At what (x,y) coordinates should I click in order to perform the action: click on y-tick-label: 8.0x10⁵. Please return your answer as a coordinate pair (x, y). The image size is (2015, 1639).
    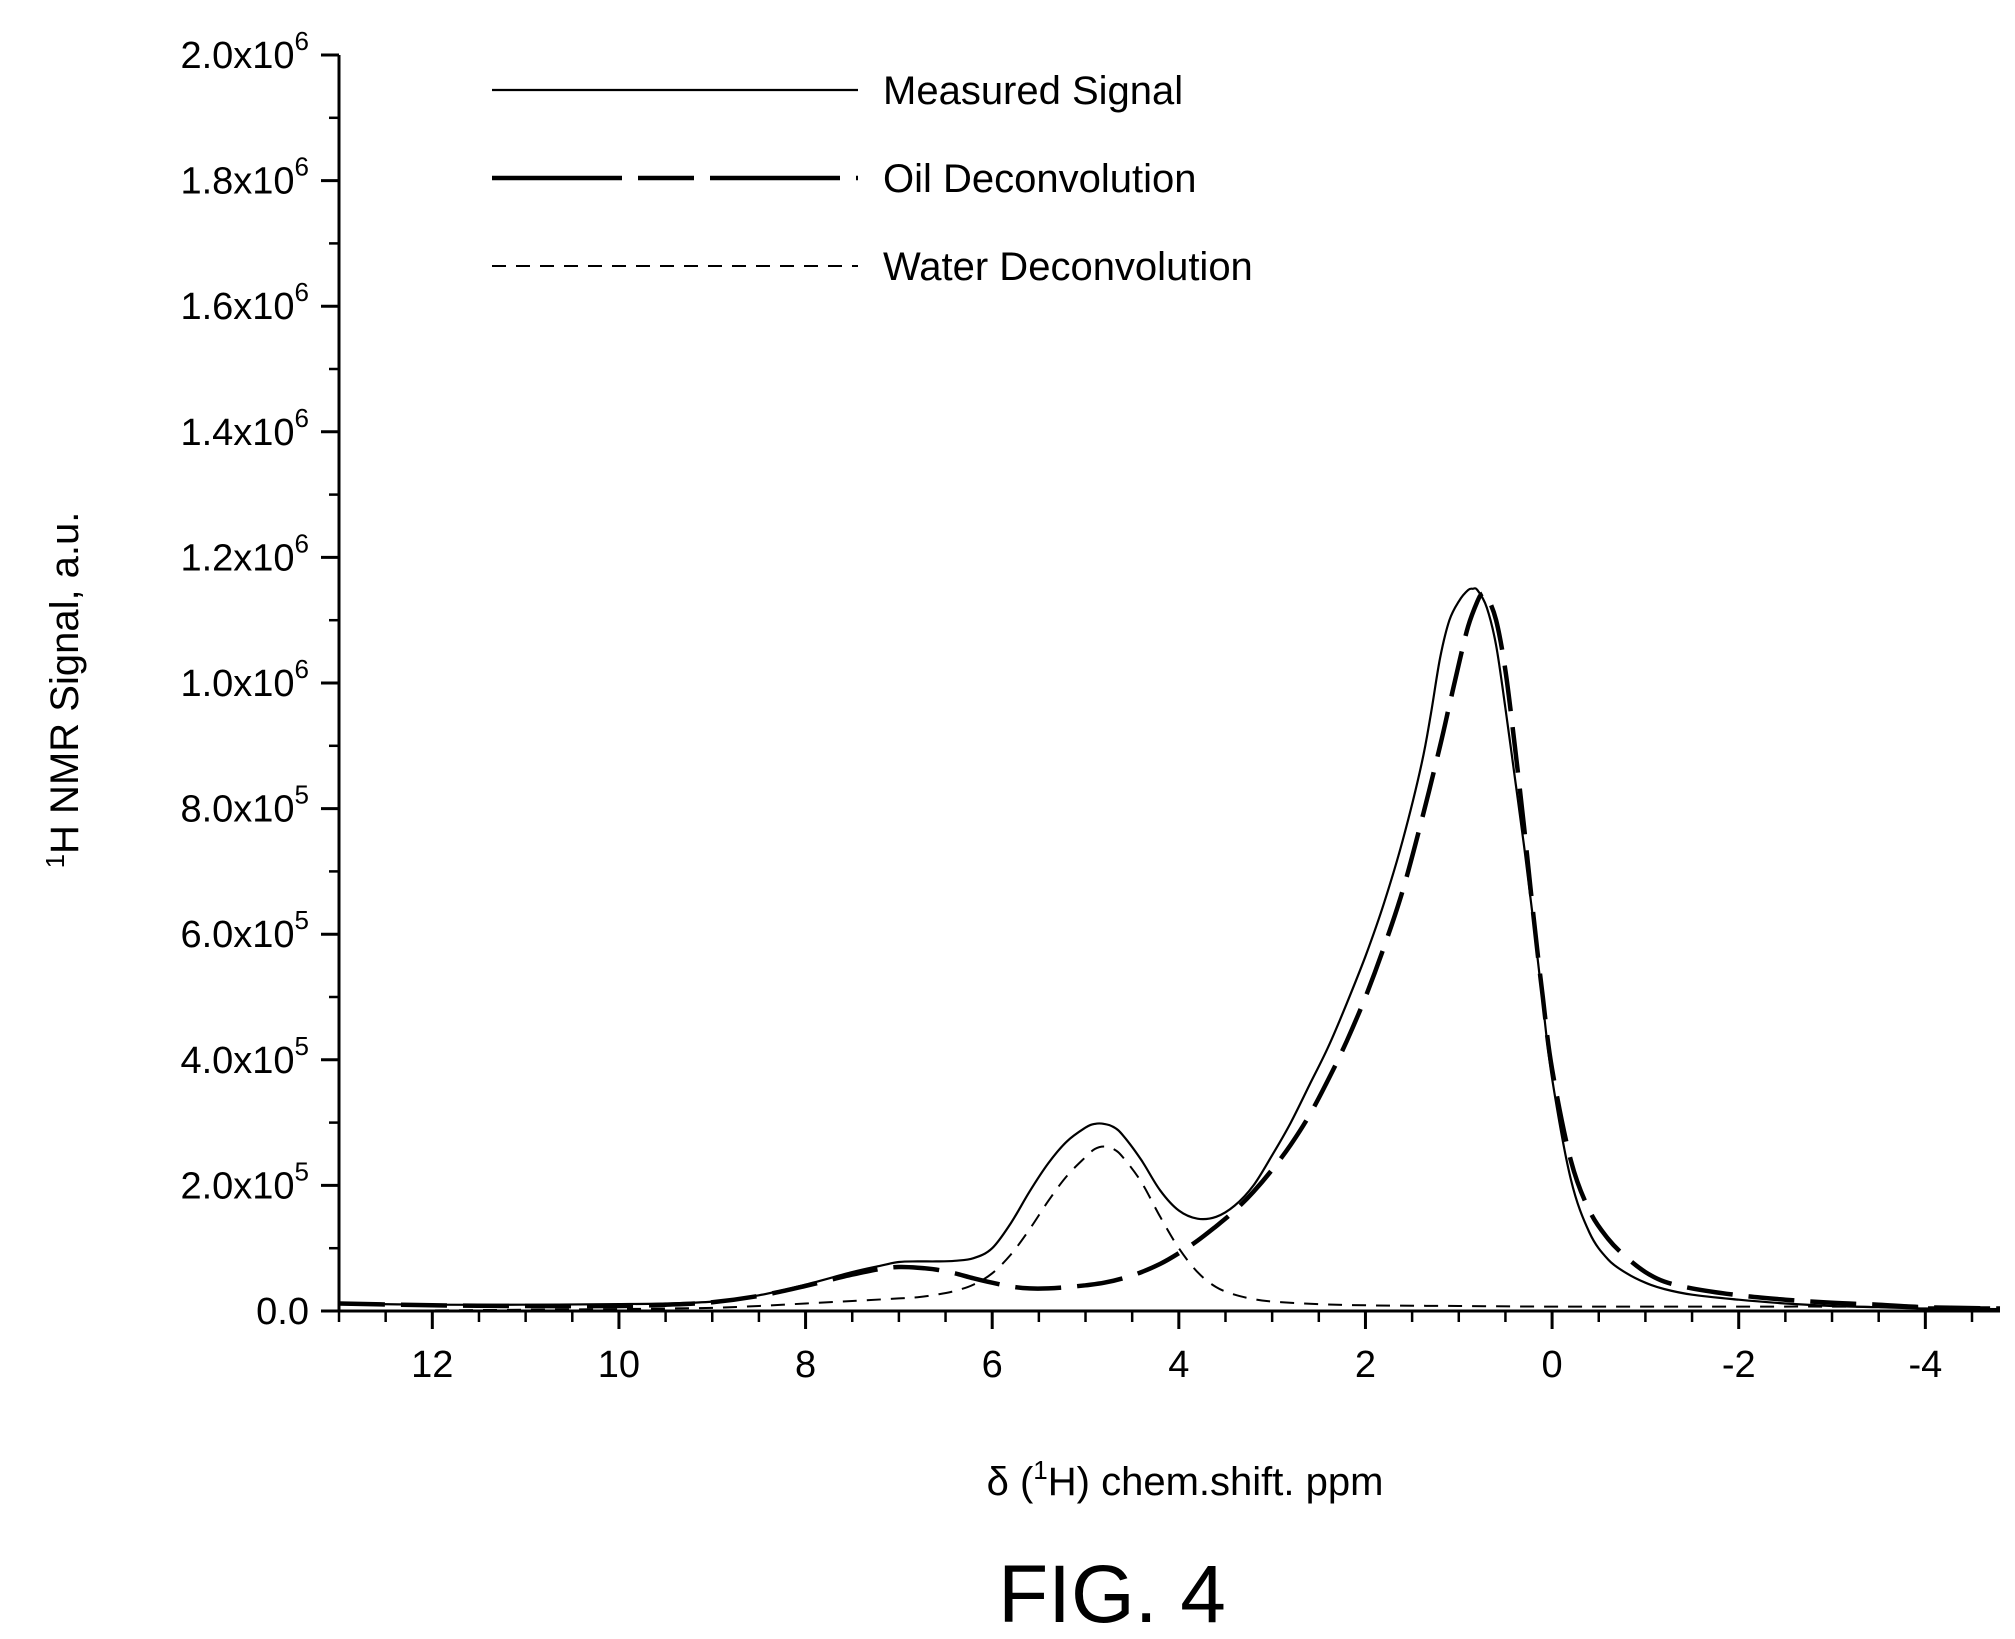
    Looking at the image, I should click on (244, 805).